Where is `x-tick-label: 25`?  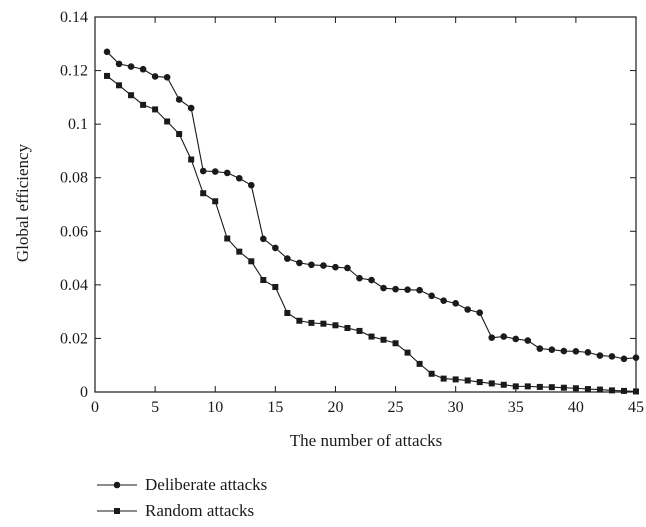 x-tick-label: 25 is located at coordinates (396, 407).